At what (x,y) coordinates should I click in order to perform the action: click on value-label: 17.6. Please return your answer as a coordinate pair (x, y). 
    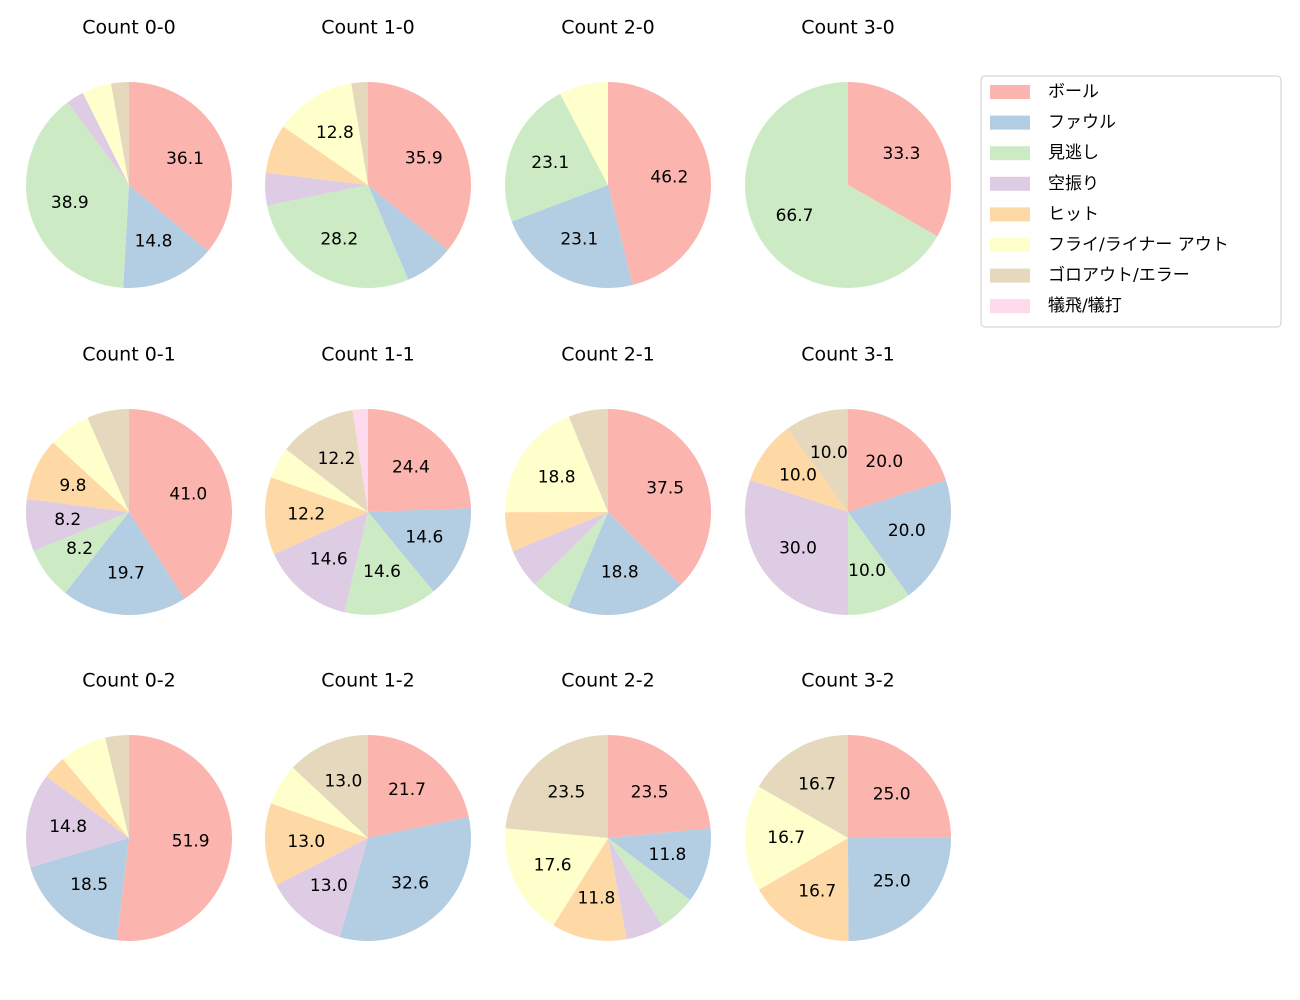
    Looking at the image, I should click on (553, 865).